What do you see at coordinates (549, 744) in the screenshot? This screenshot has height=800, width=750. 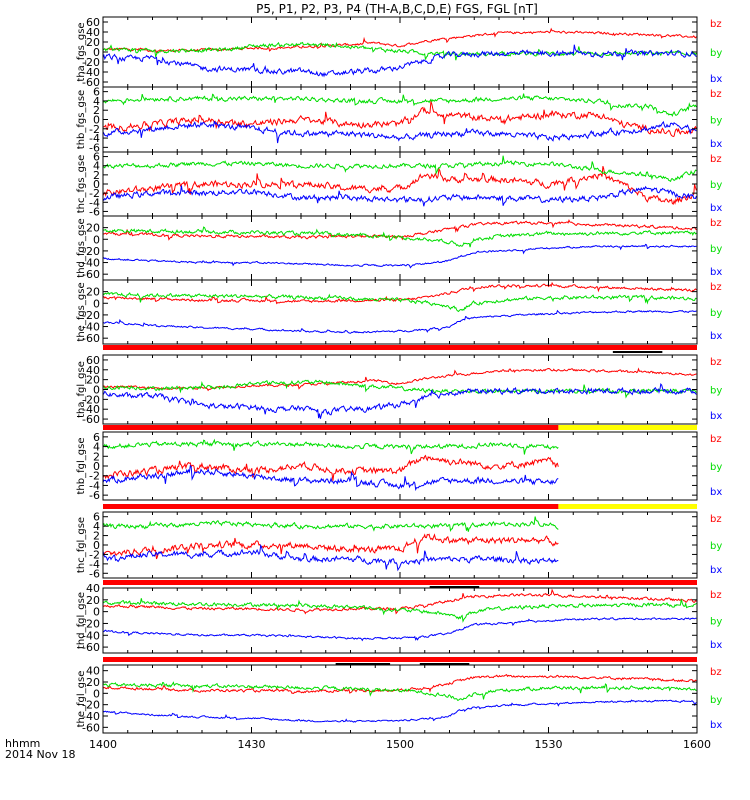 I see `x-tick-label: 1530` at bounding box center [549, 744].